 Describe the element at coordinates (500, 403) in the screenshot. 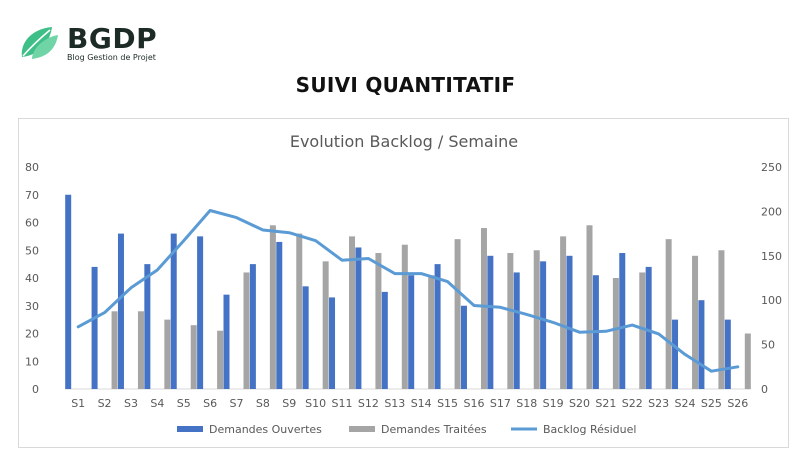

I see `x-tick-label: S17` at that location.